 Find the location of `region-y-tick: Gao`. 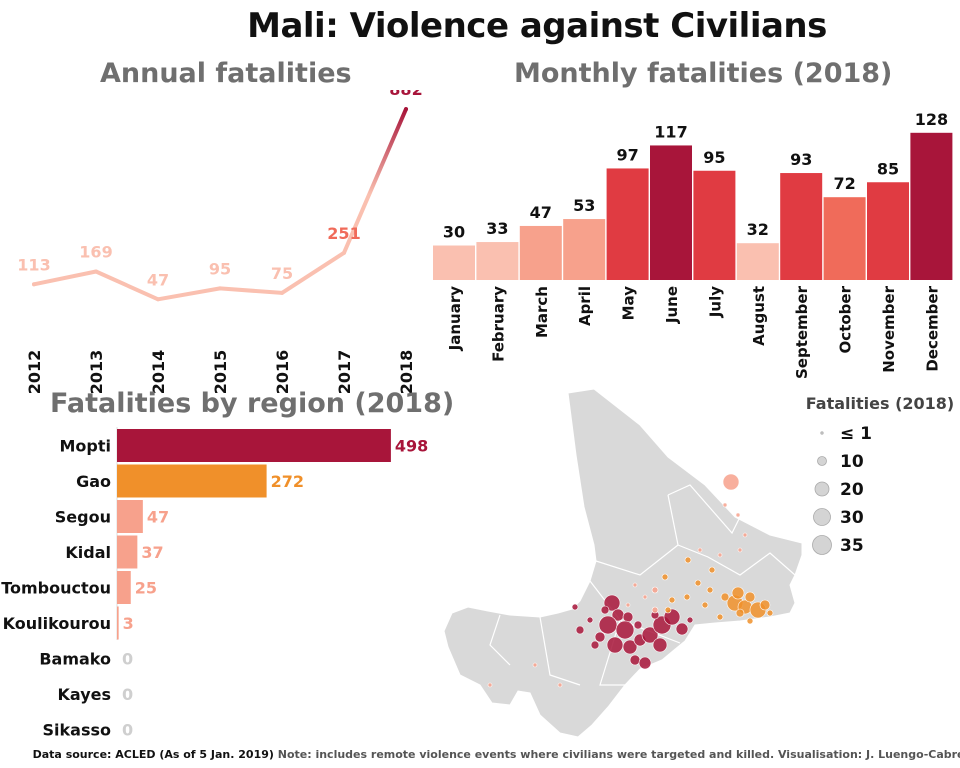

region-y-tick: Gao is located at coordinates (93, 481).